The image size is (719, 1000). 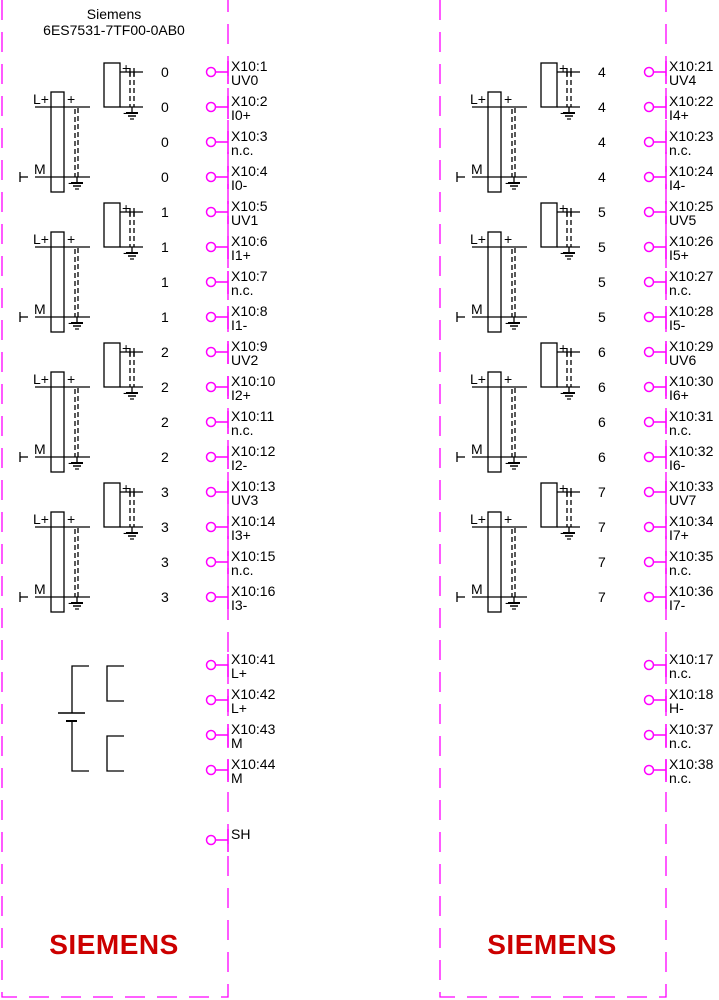 I want to click on terminal: X10:41L+, so click(x=240, y=666).